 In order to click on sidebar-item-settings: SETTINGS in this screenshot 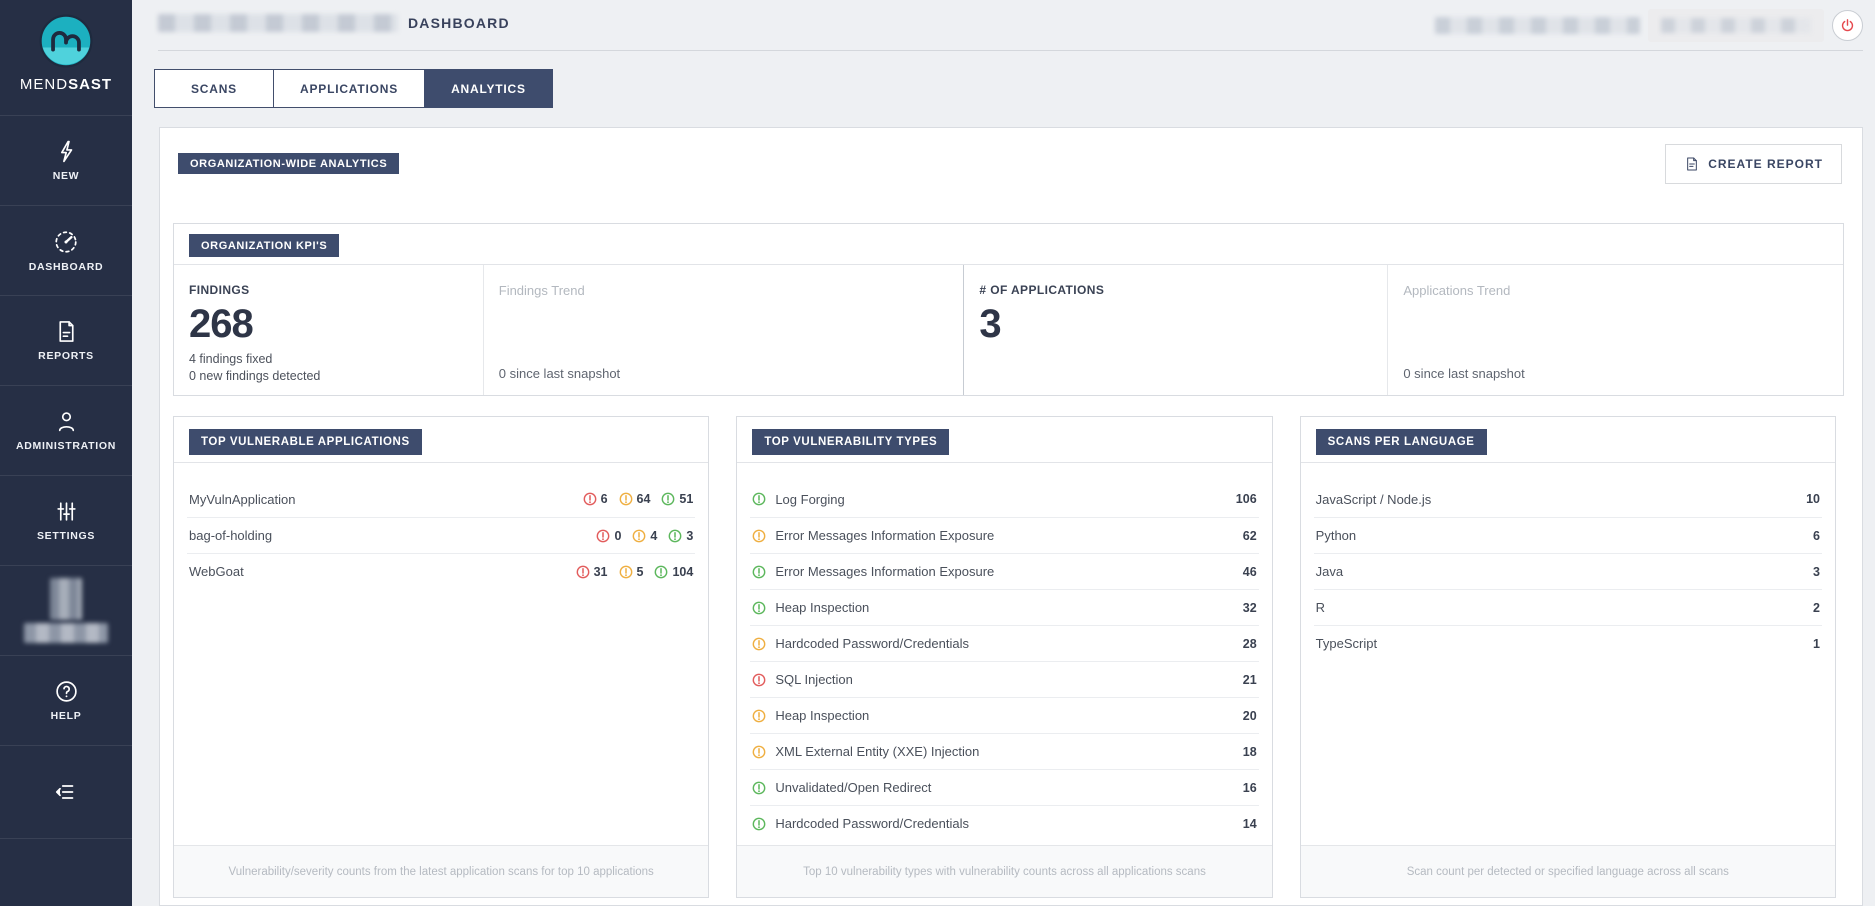, I will do `click(66, 520)`.